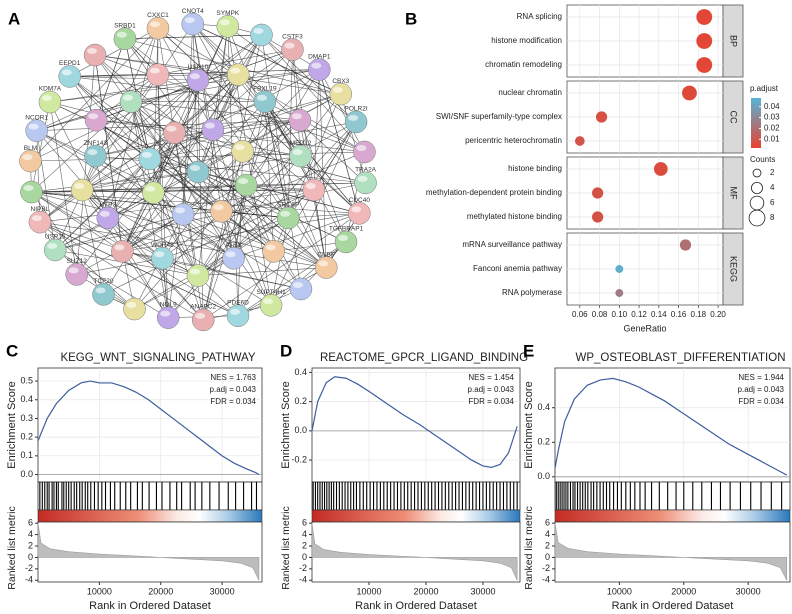  I want to click on node-label: NIPBL, so click(40, 209).